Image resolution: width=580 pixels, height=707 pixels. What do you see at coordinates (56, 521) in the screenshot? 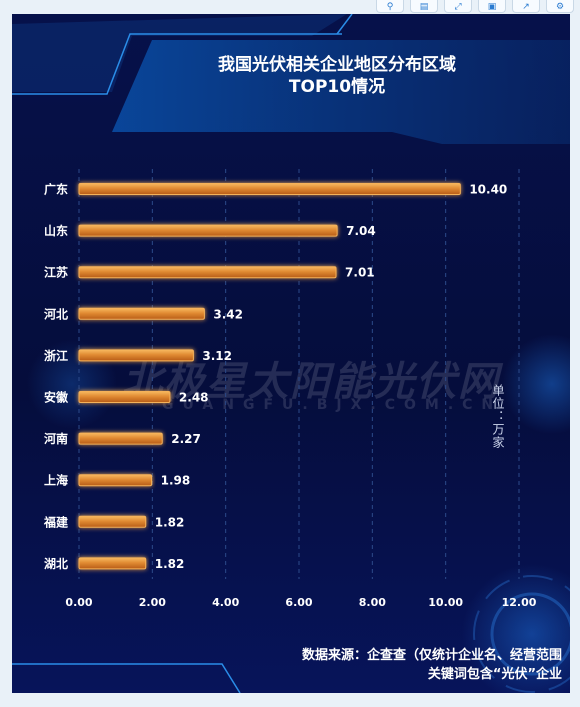
I see `category-label: 福建` at bounding box center [56, 521].